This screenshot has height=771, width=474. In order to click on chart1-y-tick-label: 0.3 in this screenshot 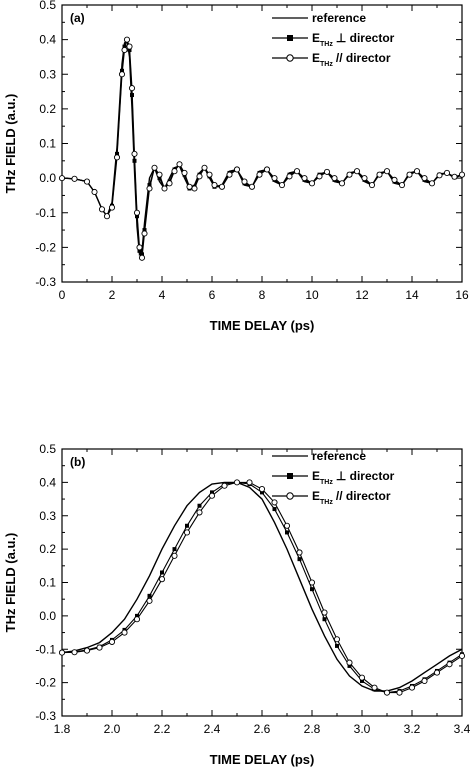, I will do `click(47, 516)`.